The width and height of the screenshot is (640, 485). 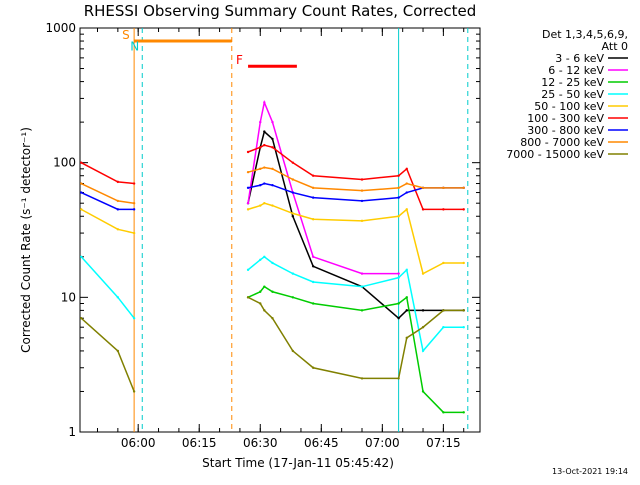 What do you see at coordinates (565, 130) in the screenshot?
I see `legend-entry-label: 300 - 800 keV` at bounding box center [565, 130].